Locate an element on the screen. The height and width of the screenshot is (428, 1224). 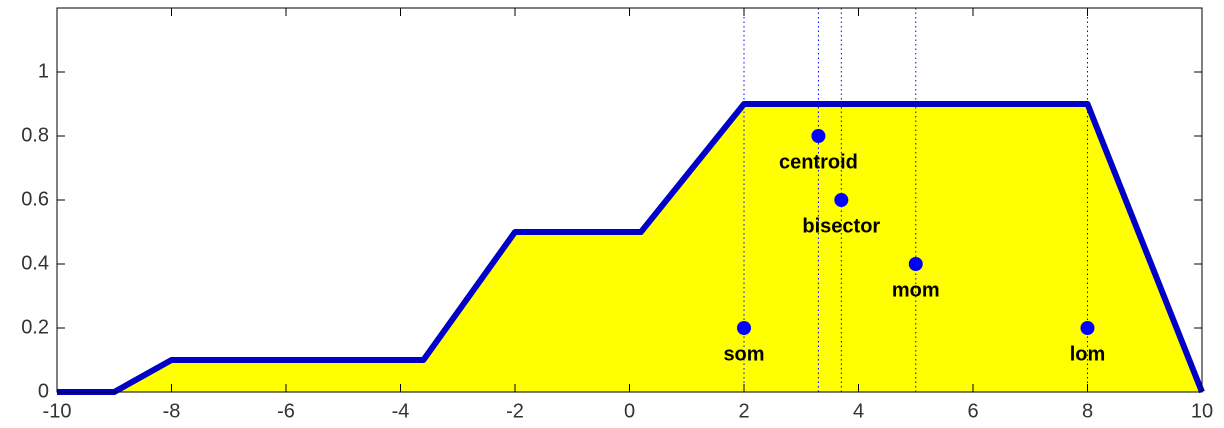
x-tick-label: 8 is located at coordinates (1087, 411).